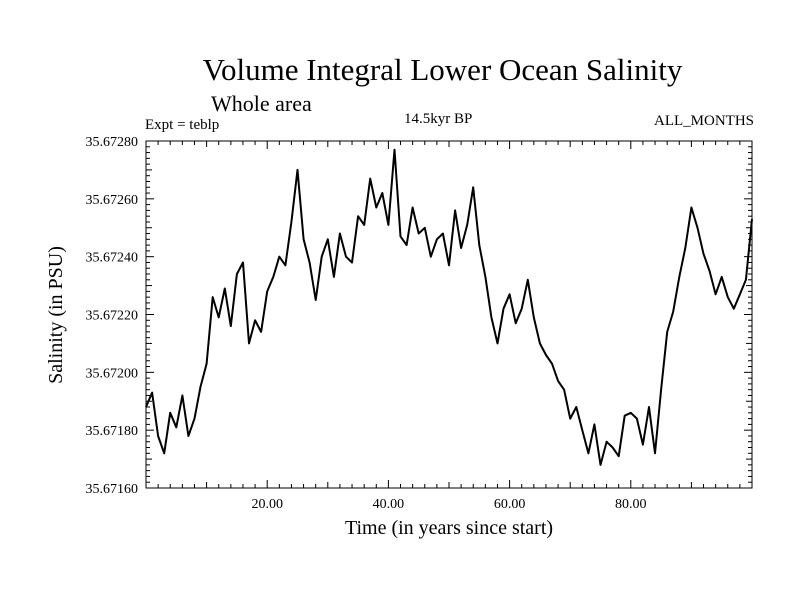  Describe the element at coordinates (261, 103) in the screenshot. I see `chart-subtitle: Whole area` at that location.